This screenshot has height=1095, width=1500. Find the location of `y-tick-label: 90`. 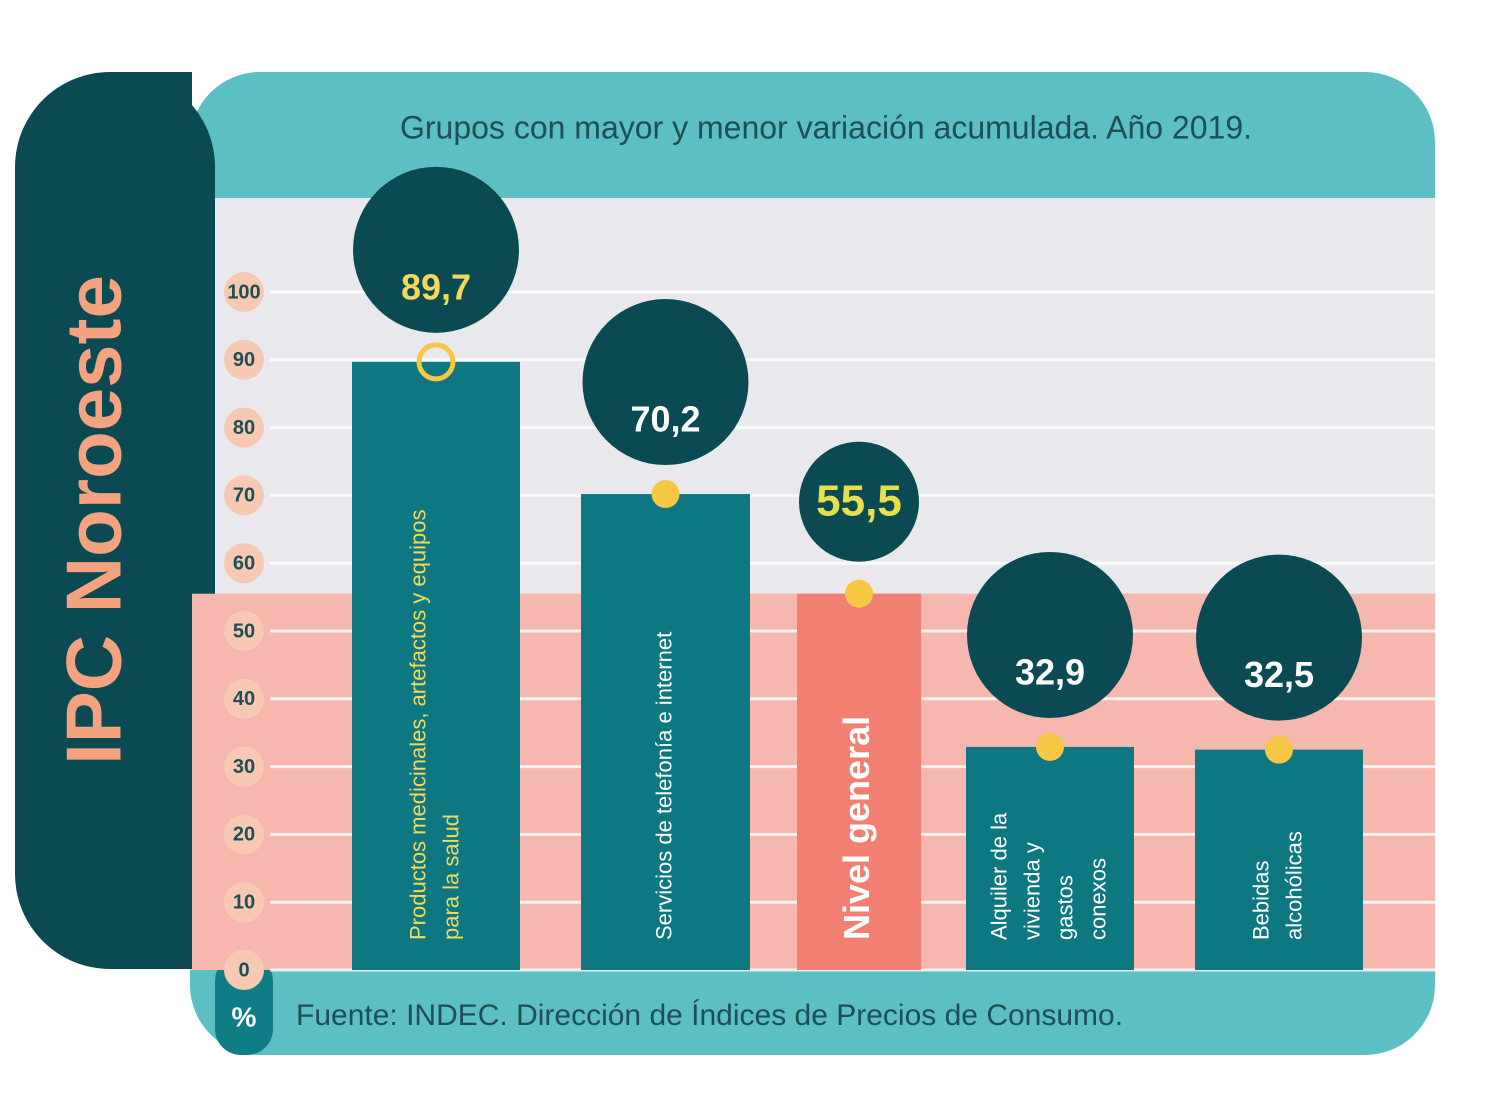

y-tick-label: 90 is located at coordinates (244, 360).